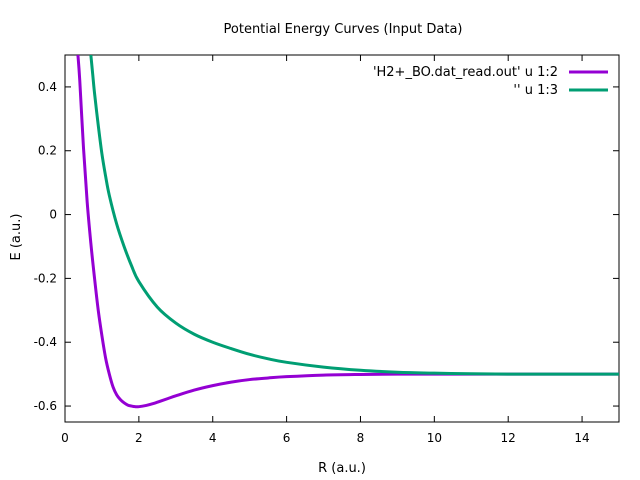 The height and width of the screenshot is (480, 640). What do you see at coordinates (490, 81) in the screenshot?
I see `legend: 'H2+_BO.dat_read.out' u 1:2 '' u 1:3` at bounding box center [490, 81].